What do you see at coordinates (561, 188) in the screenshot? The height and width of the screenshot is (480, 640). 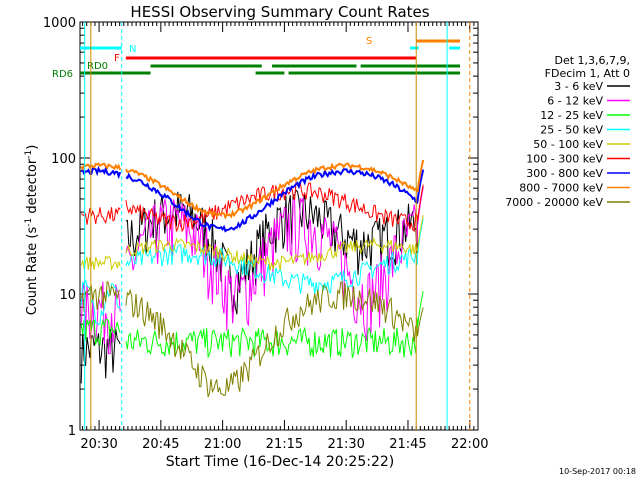 I see `legend-entry-label: 800 - 7000 keV` at bounding box center [561, 188].